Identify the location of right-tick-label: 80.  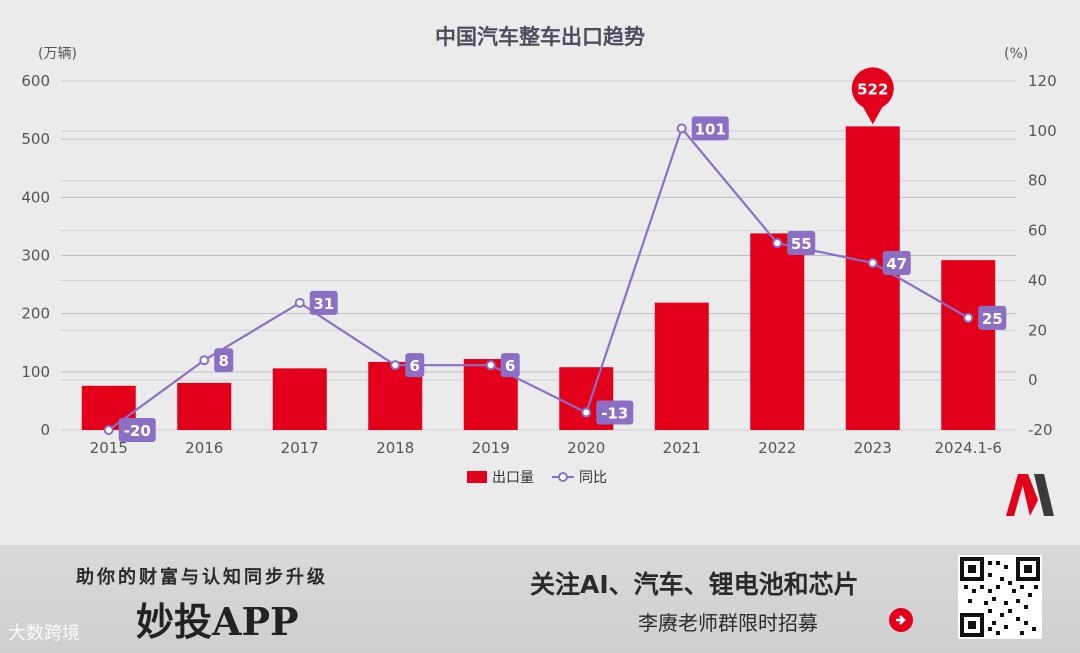
(1037, 181).